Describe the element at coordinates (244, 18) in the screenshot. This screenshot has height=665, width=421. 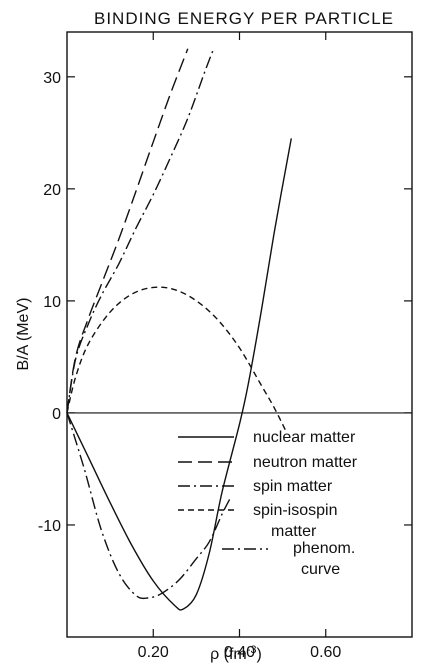
I see `chart-title: BINDING ENERGY PER PARTICLE` at that location.